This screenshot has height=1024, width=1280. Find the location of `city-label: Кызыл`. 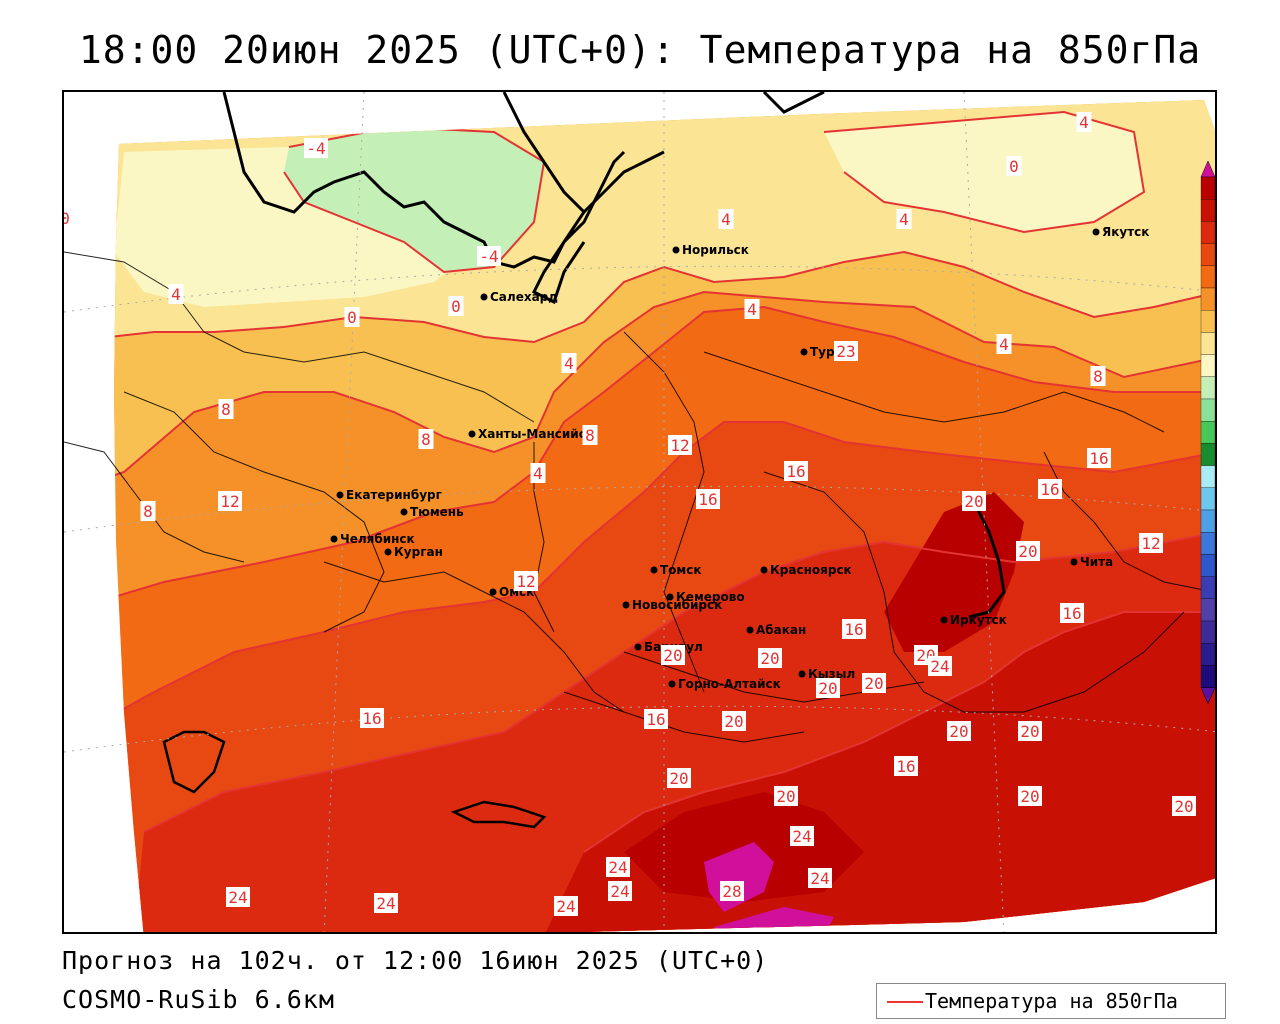

city-label: Кызыл is located at coordinates (831, 674).